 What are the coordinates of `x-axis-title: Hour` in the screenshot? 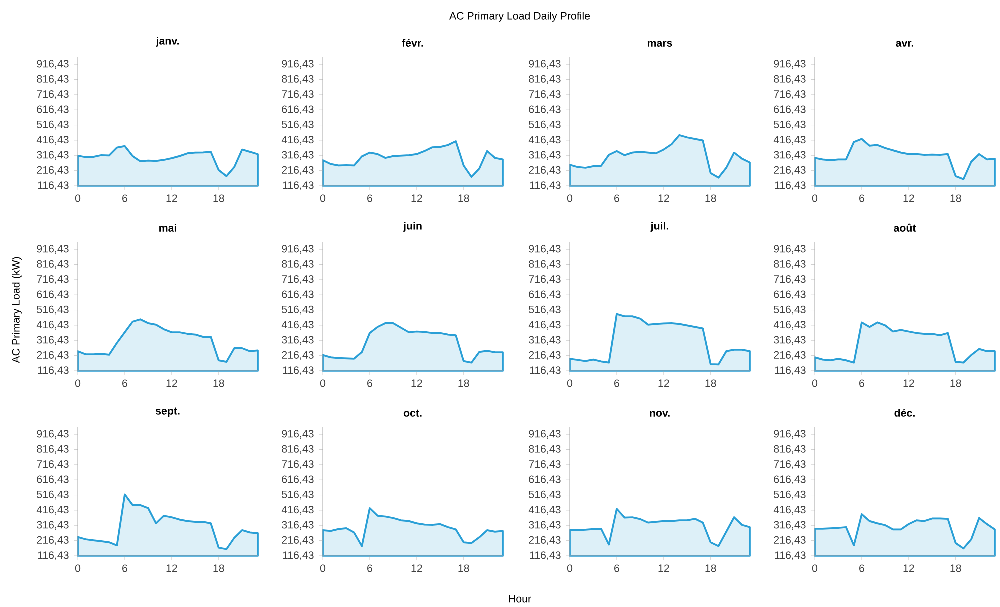 It's located at (520, 599).